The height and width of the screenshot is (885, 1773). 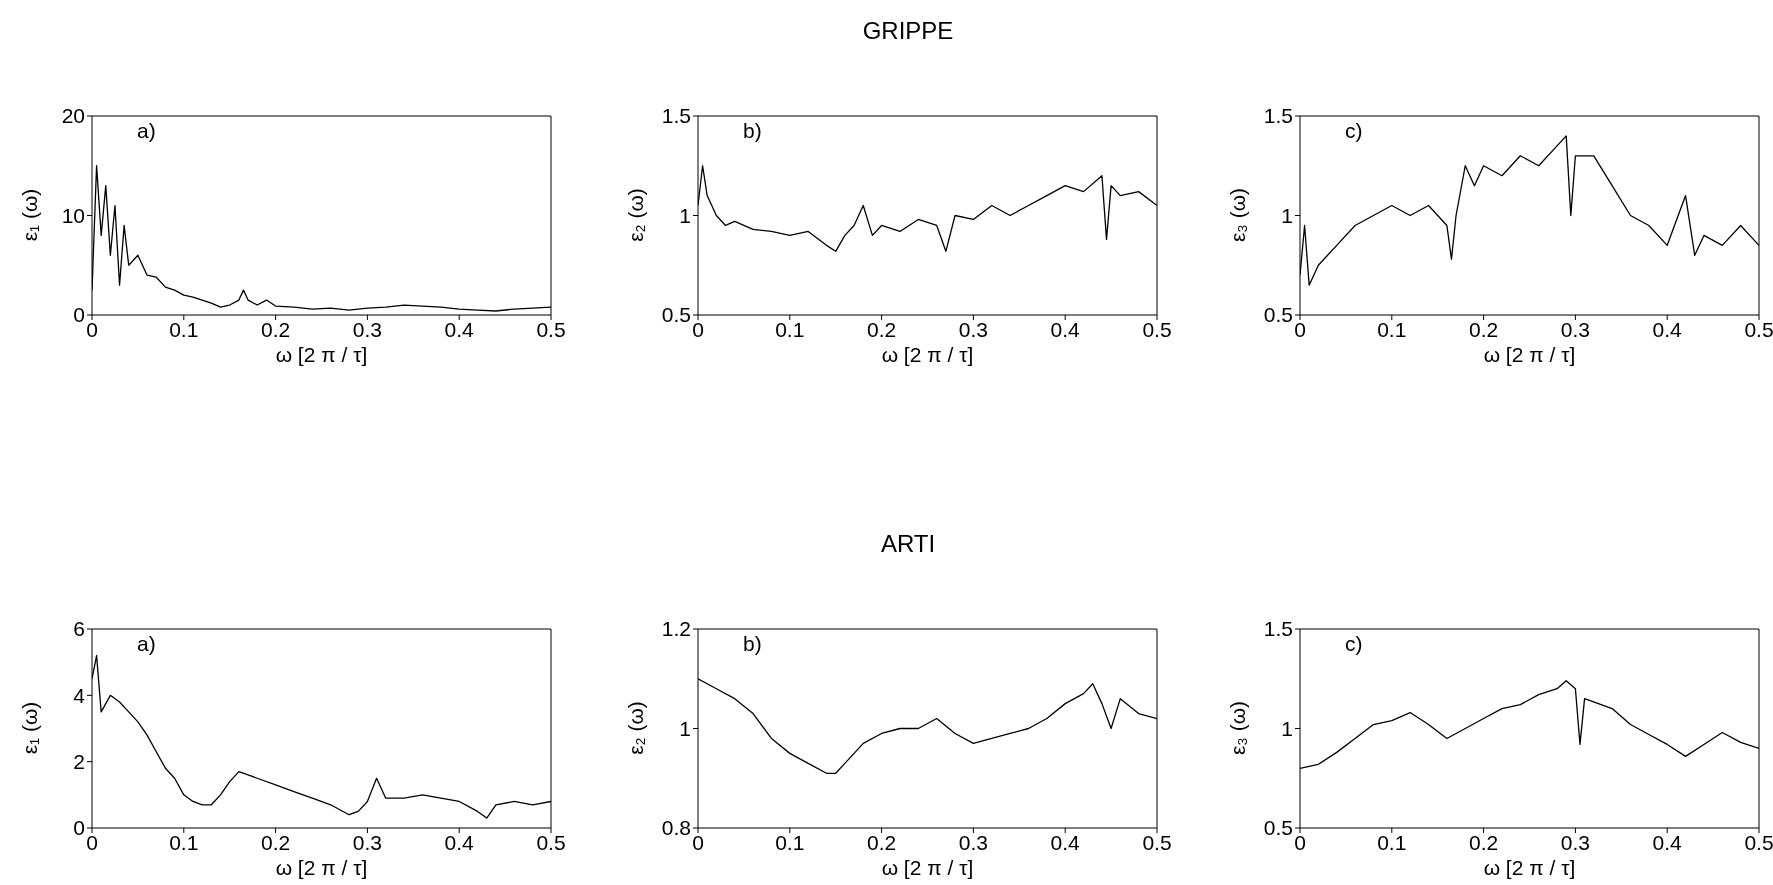 What do you see at coordinates (676, 828) in the screenshot?
I see `y-tick-label: 0.8` at bounding box center [676, 828].